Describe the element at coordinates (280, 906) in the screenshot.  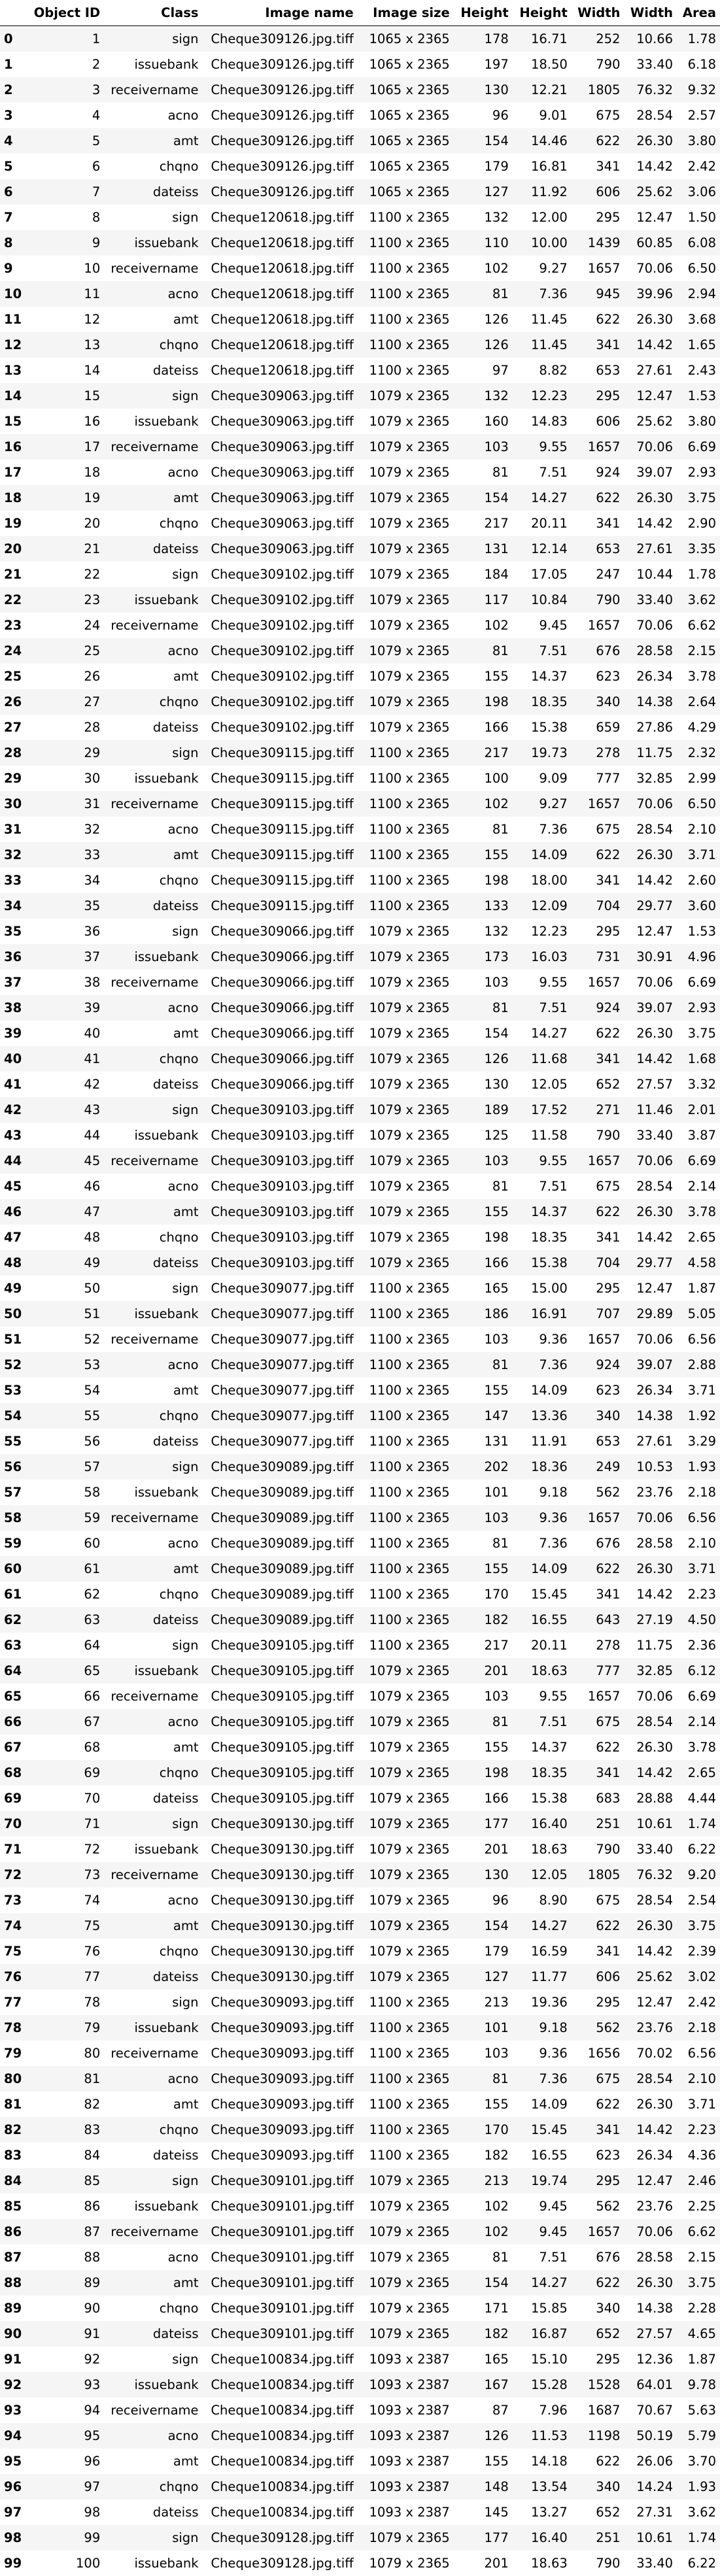
I see `table-cell: Cheque309115.jpg.tiff` at that location.